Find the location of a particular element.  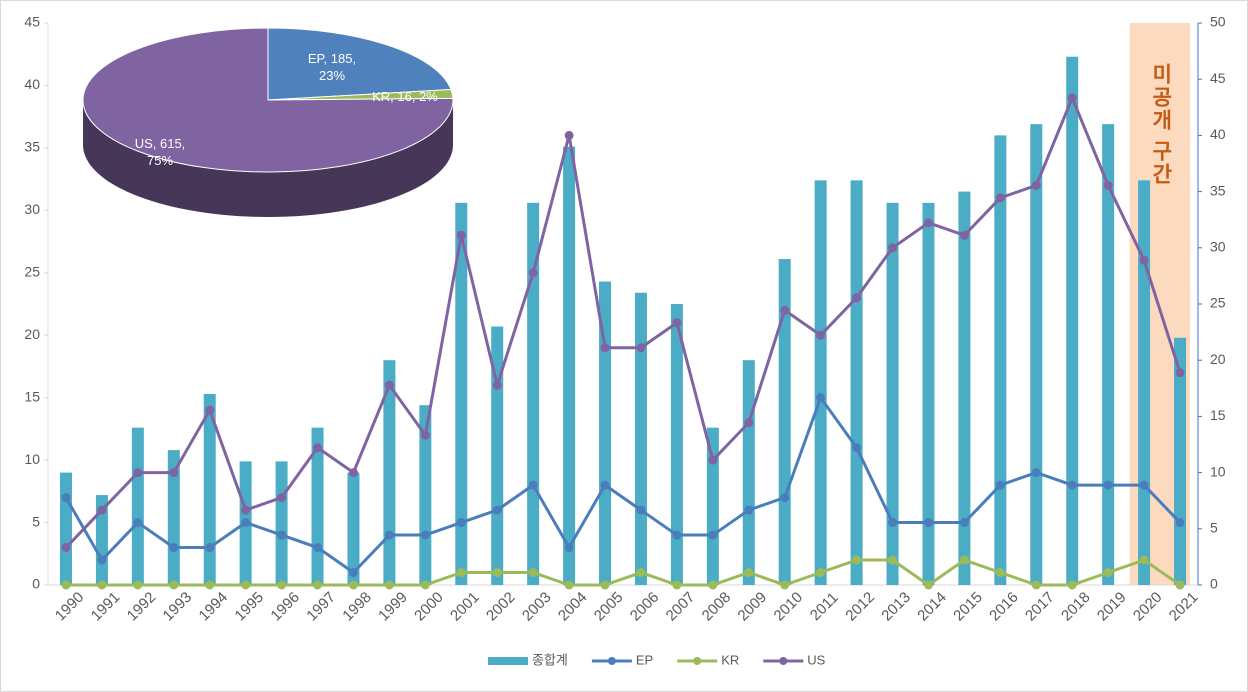

y2-tick-label: 5 is located at coordinates (1214, 528).